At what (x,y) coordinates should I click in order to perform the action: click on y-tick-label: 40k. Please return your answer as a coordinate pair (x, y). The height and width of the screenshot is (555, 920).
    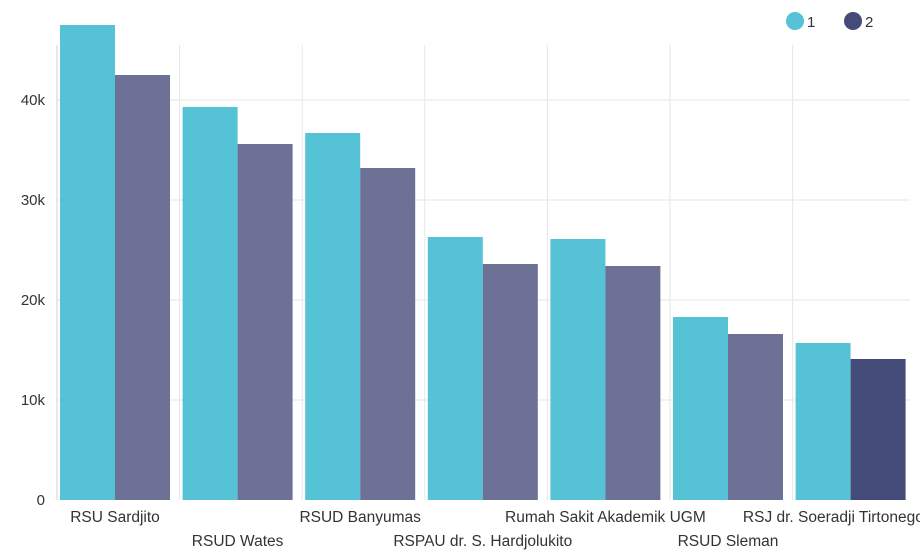
    Looking at the image, I should click on (33, 100).